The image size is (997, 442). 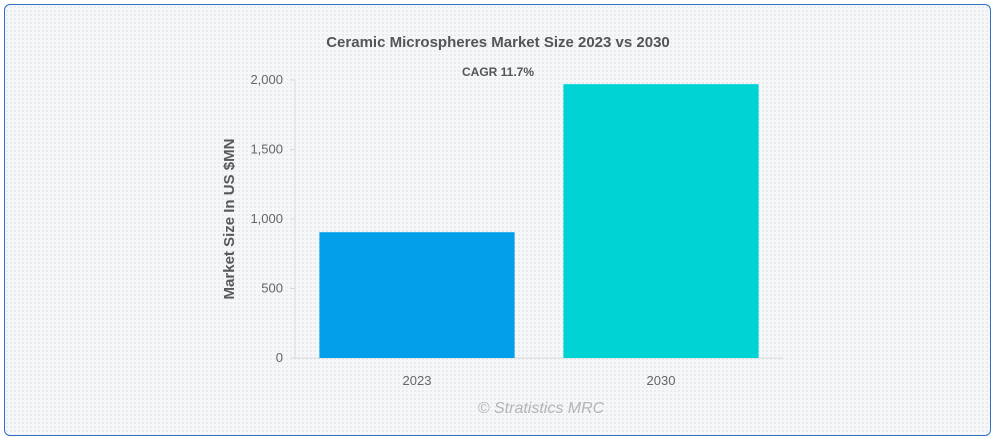 I want to click on y-axis-ticks: 0 500 1,000 1,500 2,000, so click(x=272, y=218).